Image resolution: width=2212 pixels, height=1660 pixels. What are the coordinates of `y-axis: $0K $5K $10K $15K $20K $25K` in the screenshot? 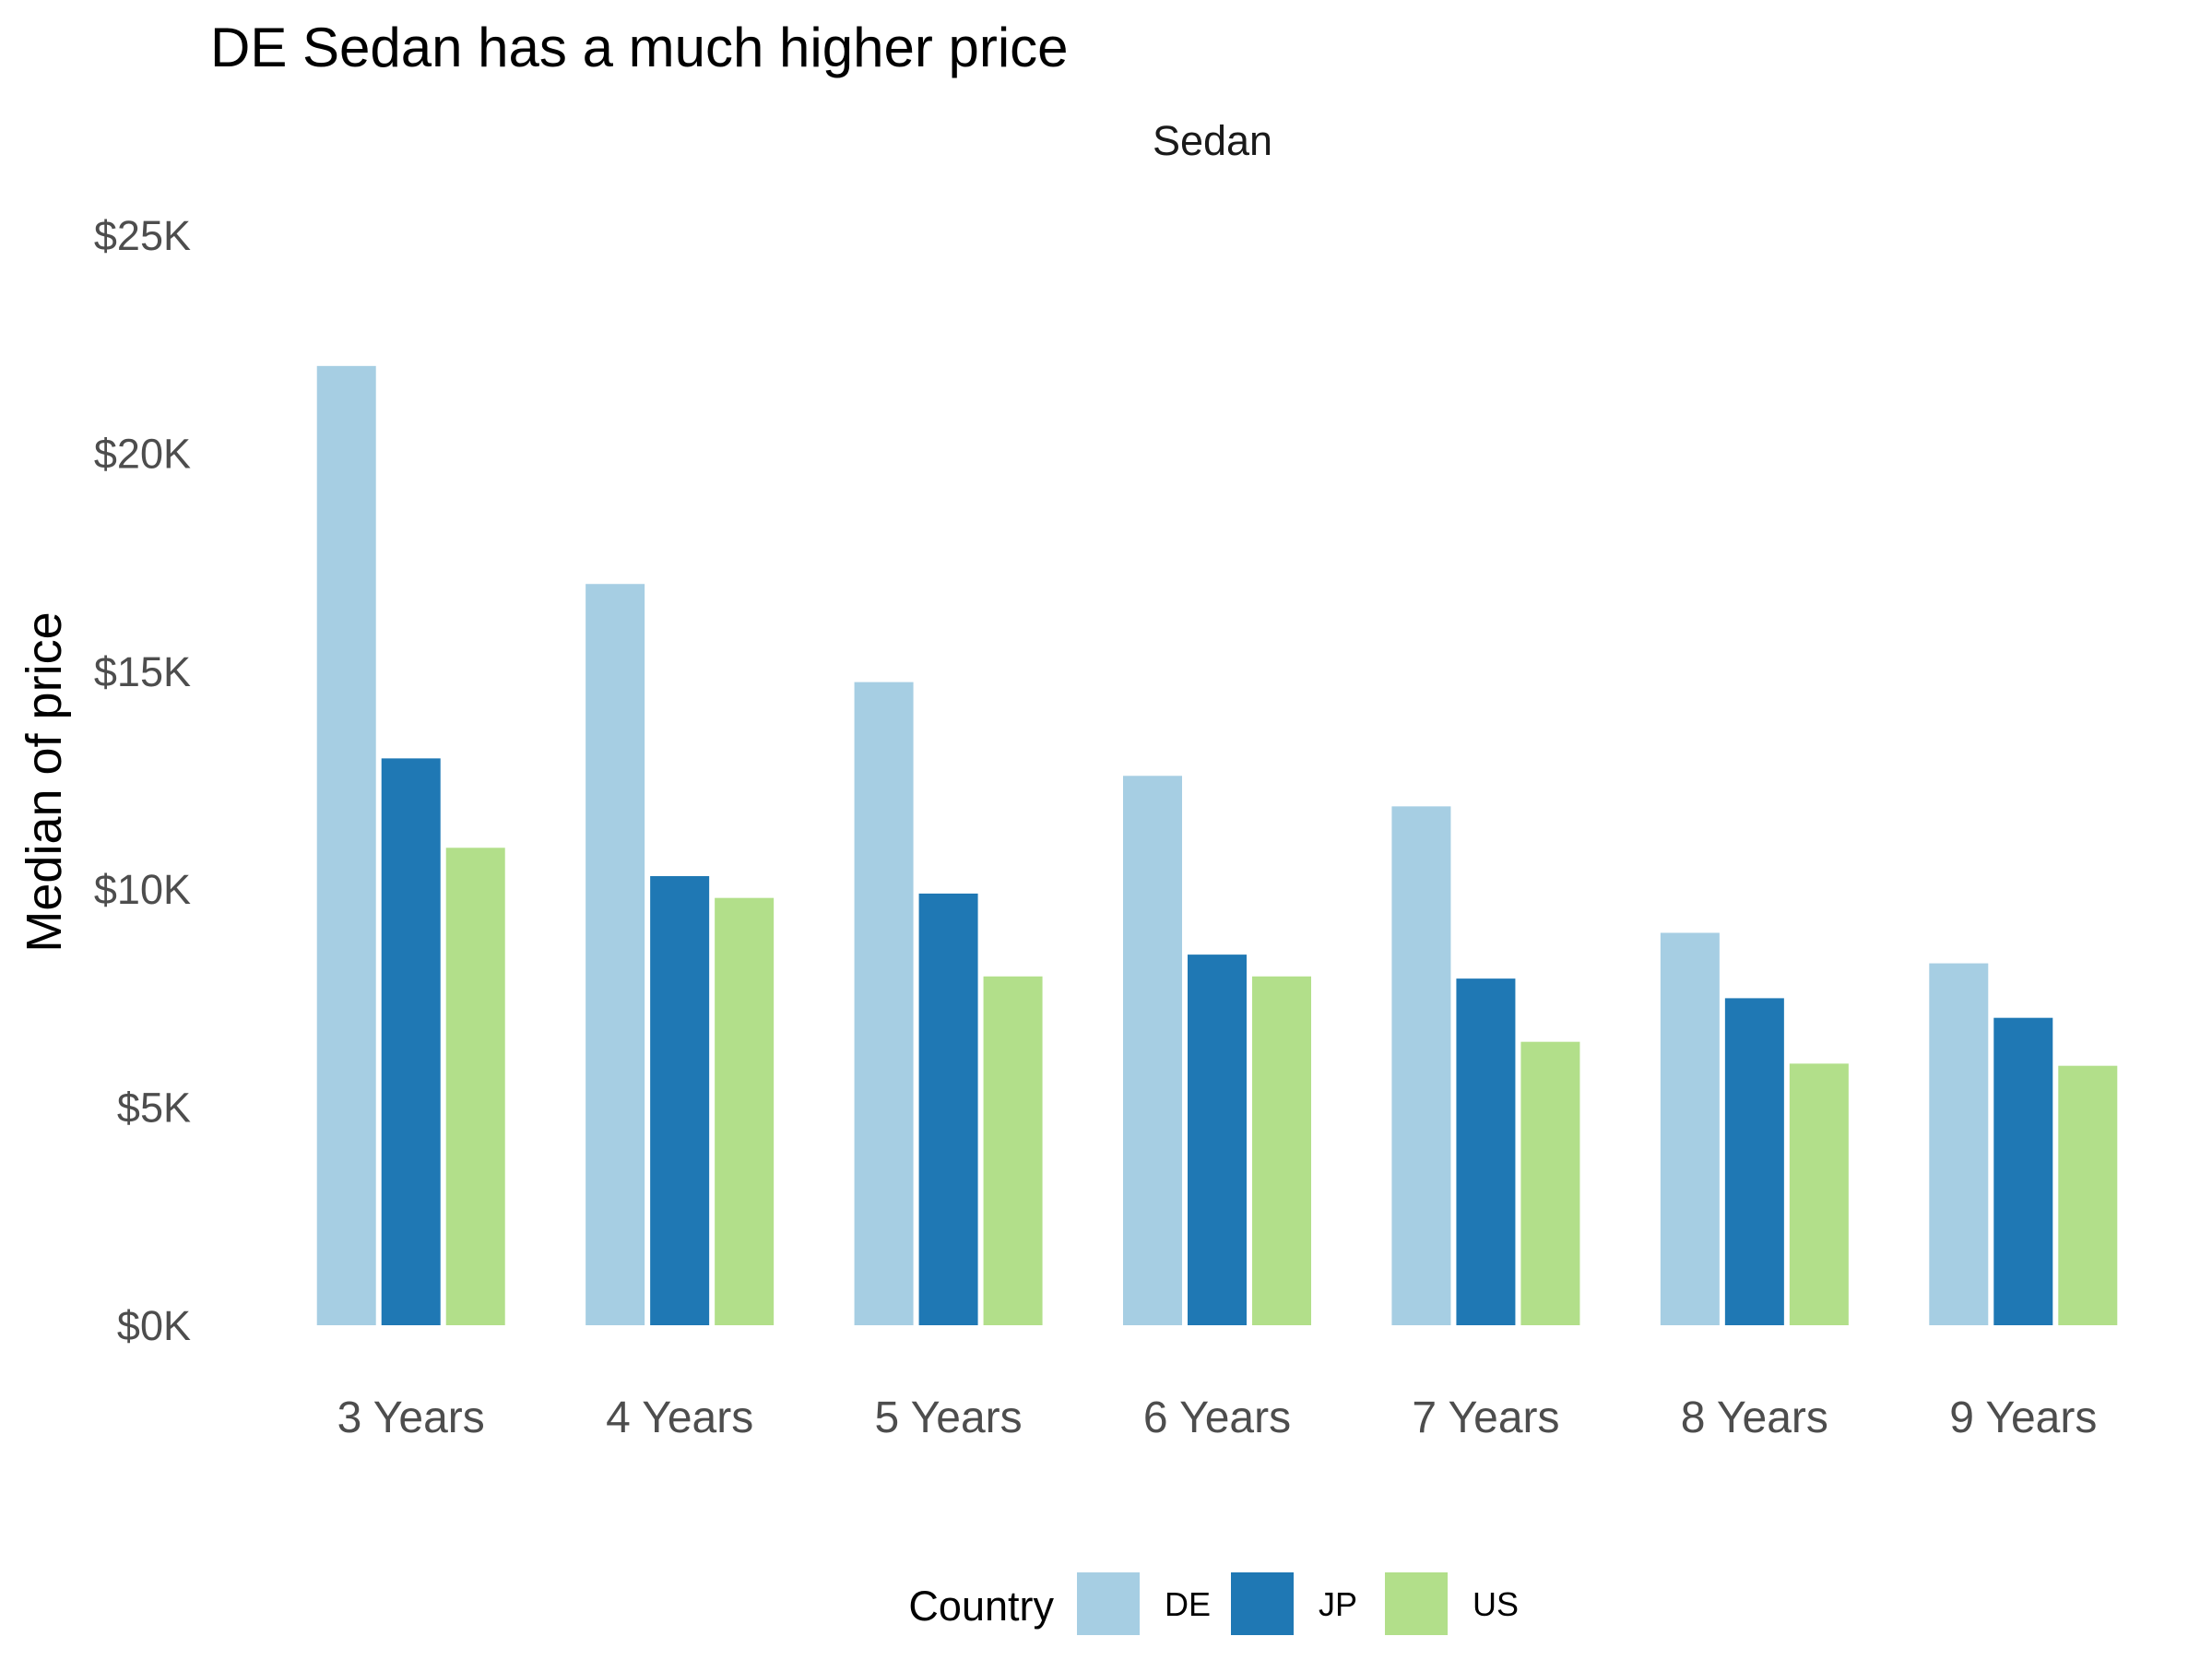 It's located at (143, 780).